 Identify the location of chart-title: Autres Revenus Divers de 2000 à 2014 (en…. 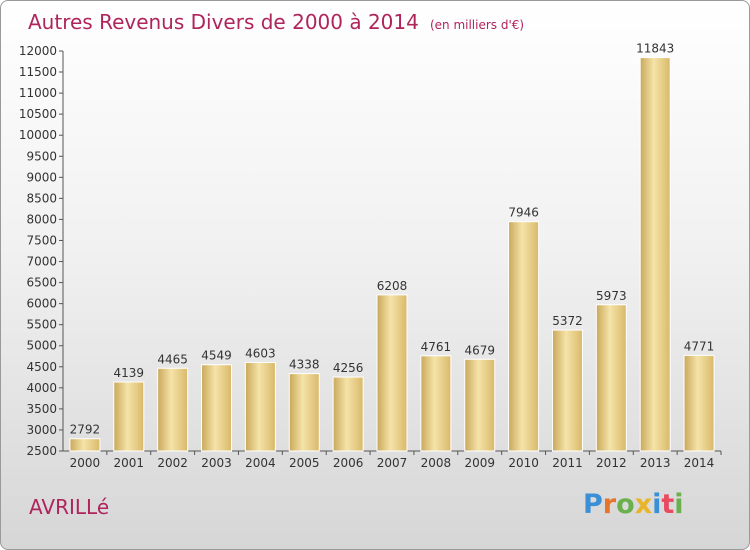
(276, 22).